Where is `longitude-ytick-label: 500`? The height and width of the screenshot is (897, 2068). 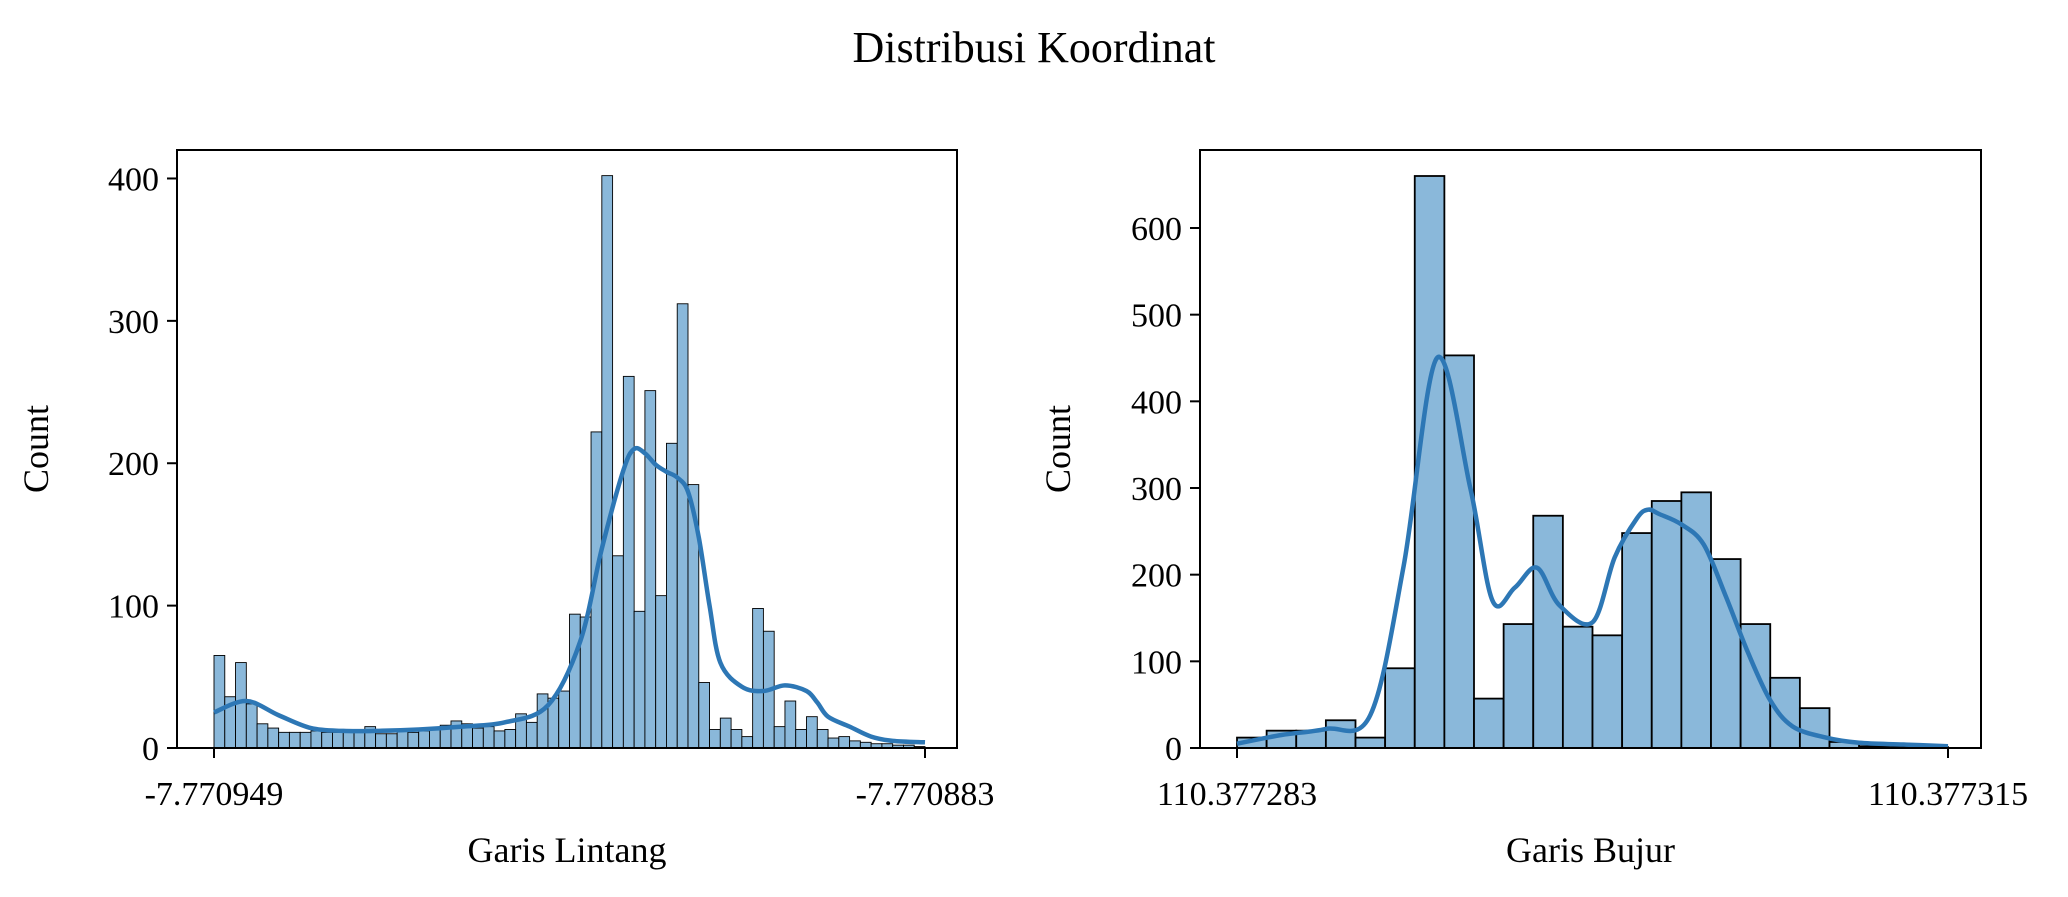
longitude-ytick-label: 500 is located at coordinates (1156, 316).